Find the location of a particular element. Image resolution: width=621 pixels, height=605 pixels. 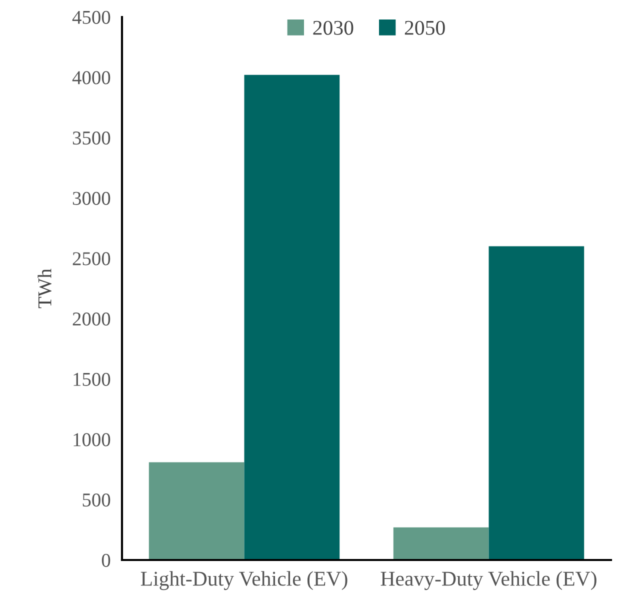

y-tick-label: 2000 is located at coordinates (91, 319).